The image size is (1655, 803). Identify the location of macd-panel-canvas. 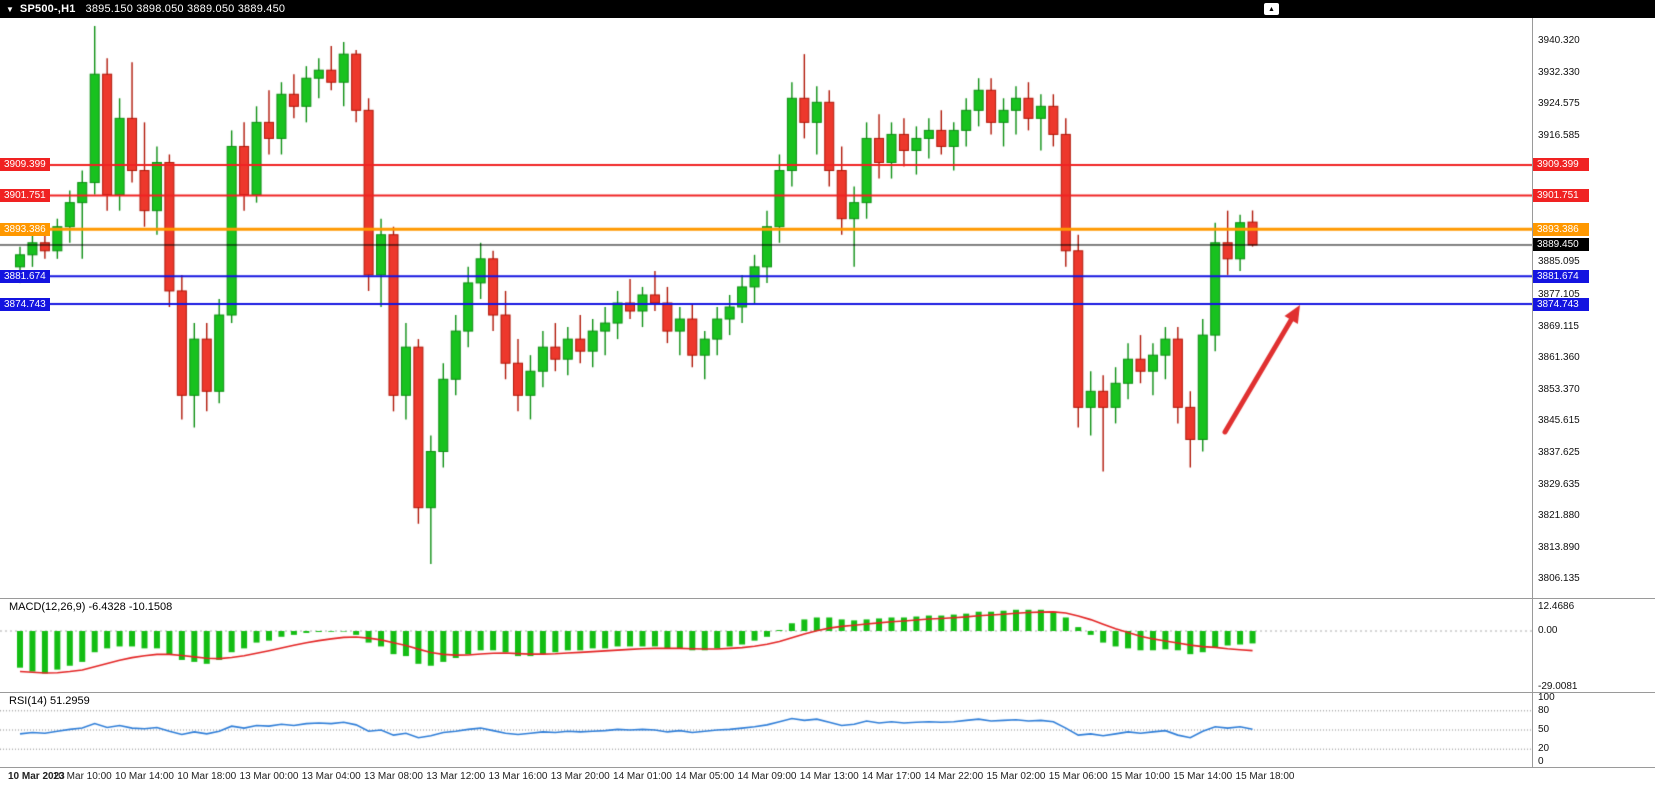
(766, 645).